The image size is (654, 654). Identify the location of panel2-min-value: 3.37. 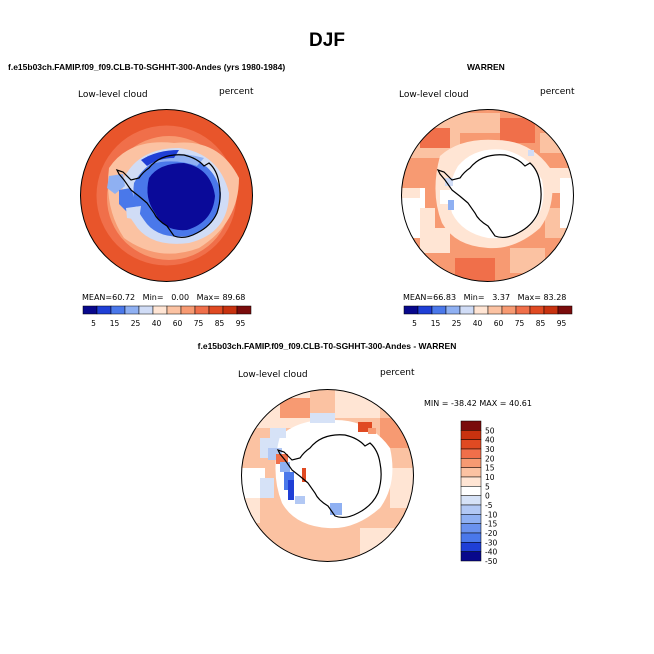
(501, 297).